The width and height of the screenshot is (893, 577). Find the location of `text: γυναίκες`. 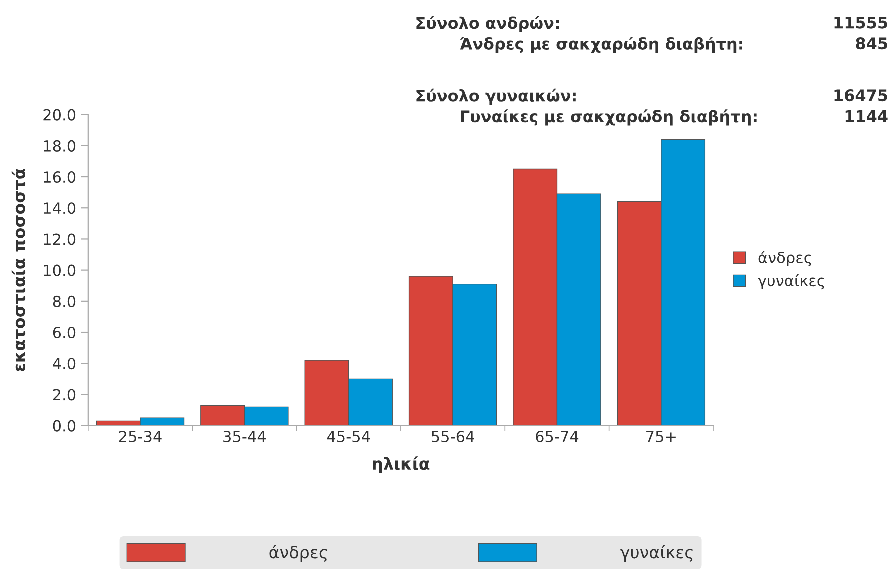

text: γυναίκες is located at coordinates (656, 553).